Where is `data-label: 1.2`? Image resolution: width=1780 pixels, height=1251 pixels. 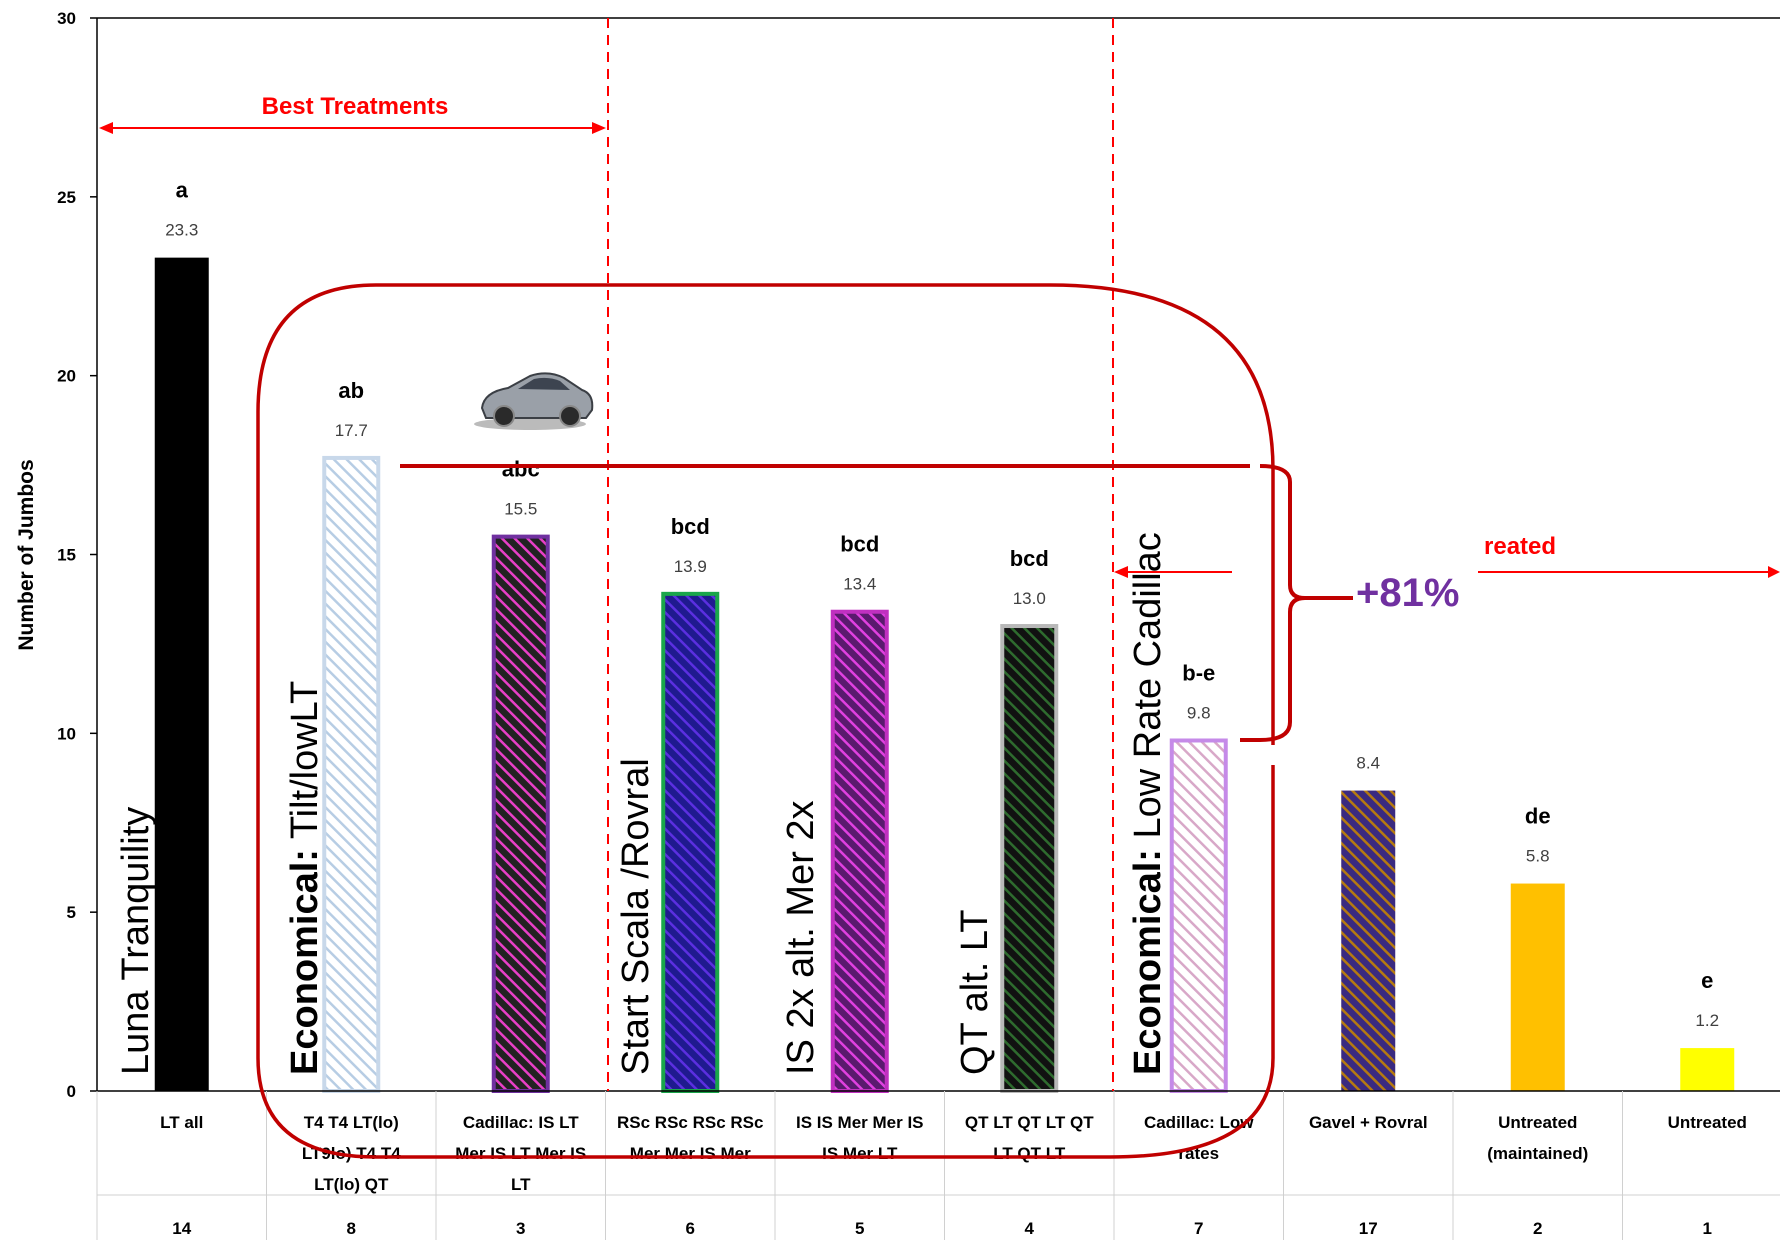 data-label: 1.2 is located at coordinates (1707, 1020).